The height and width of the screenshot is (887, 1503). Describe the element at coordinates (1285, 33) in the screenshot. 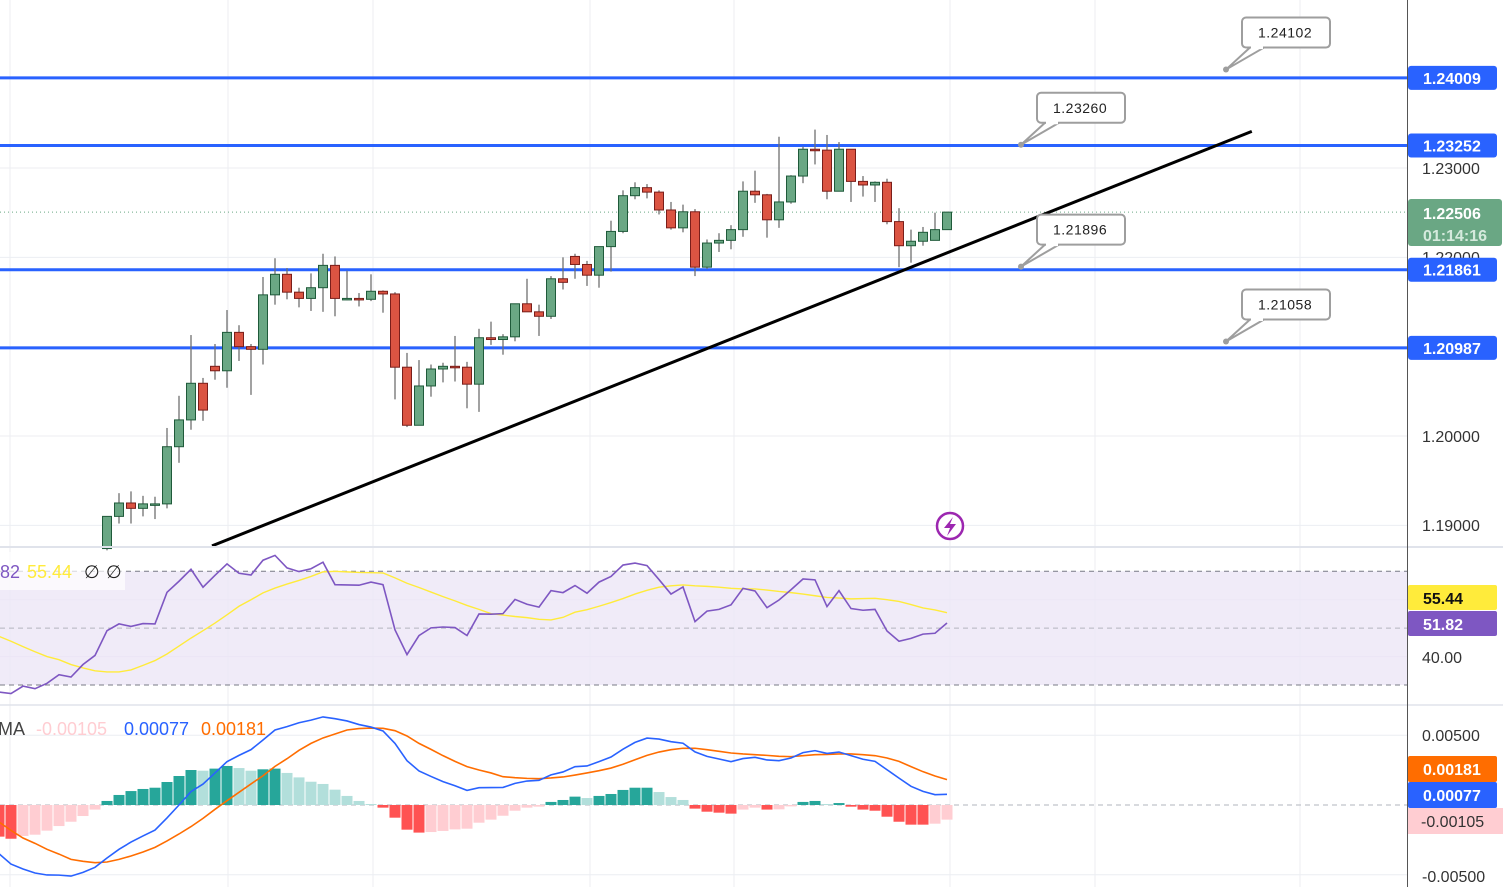

I see `callout-label: 1.24102` at that location.